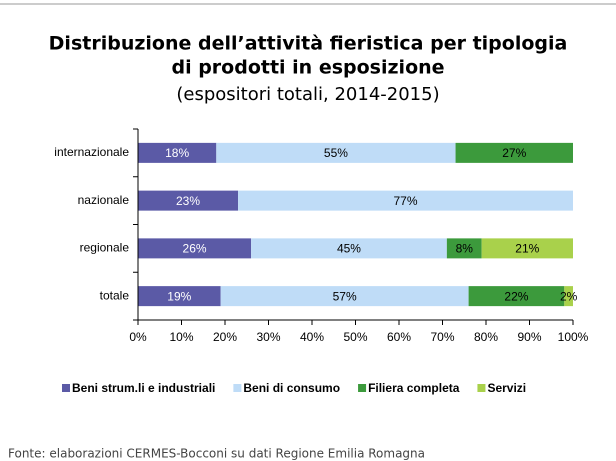  I want to click on x-tick-label: 0%, so click(138, 337).